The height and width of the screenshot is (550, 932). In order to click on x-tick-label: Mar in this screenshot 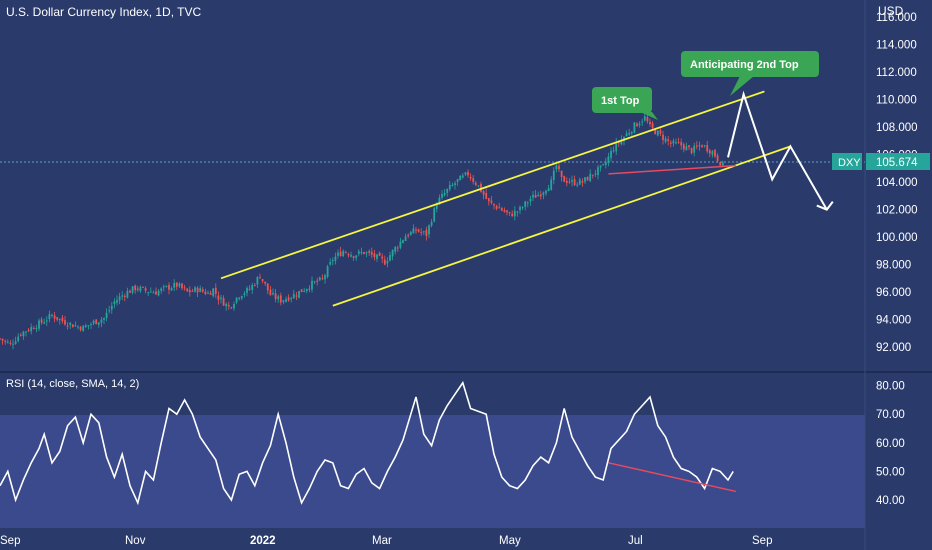, I will do `click(382, 541)`.